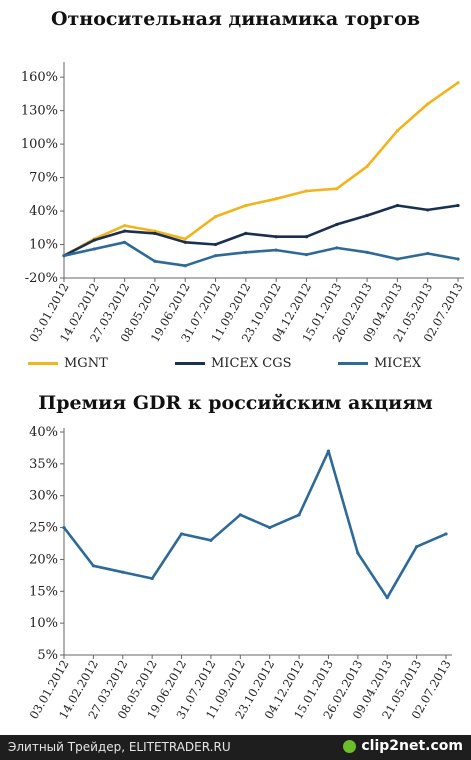 The image size is (471, 760). I want to click on legend-label-micex: MICEX, so click(398, 363).